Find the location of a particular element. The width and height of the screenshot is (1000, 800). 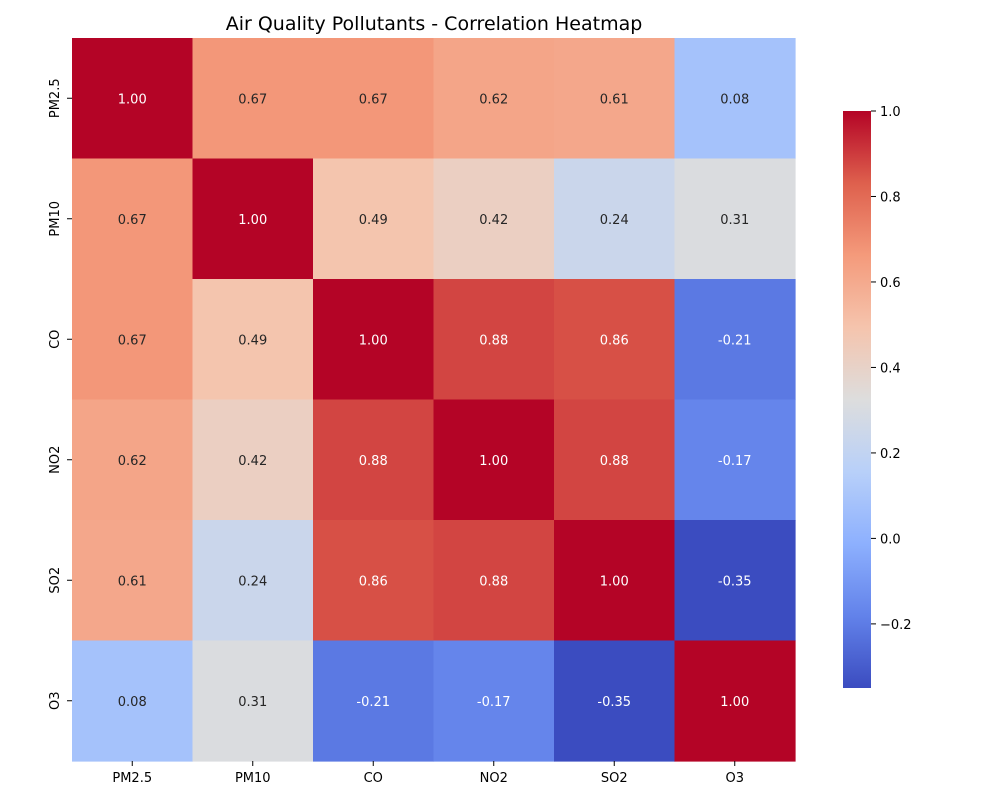

colorbar-tick-label: 0.0 is located at coordinates (890, 539).